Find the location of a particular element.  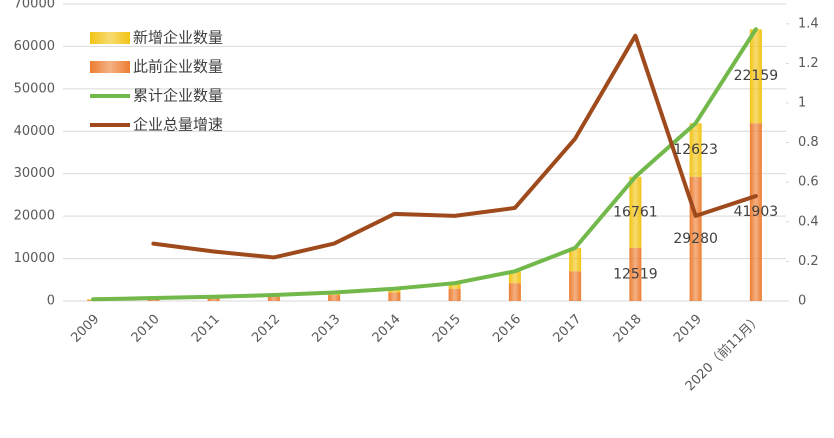

y2-tick-label: 0.8 is located at coordinates (808, 142).